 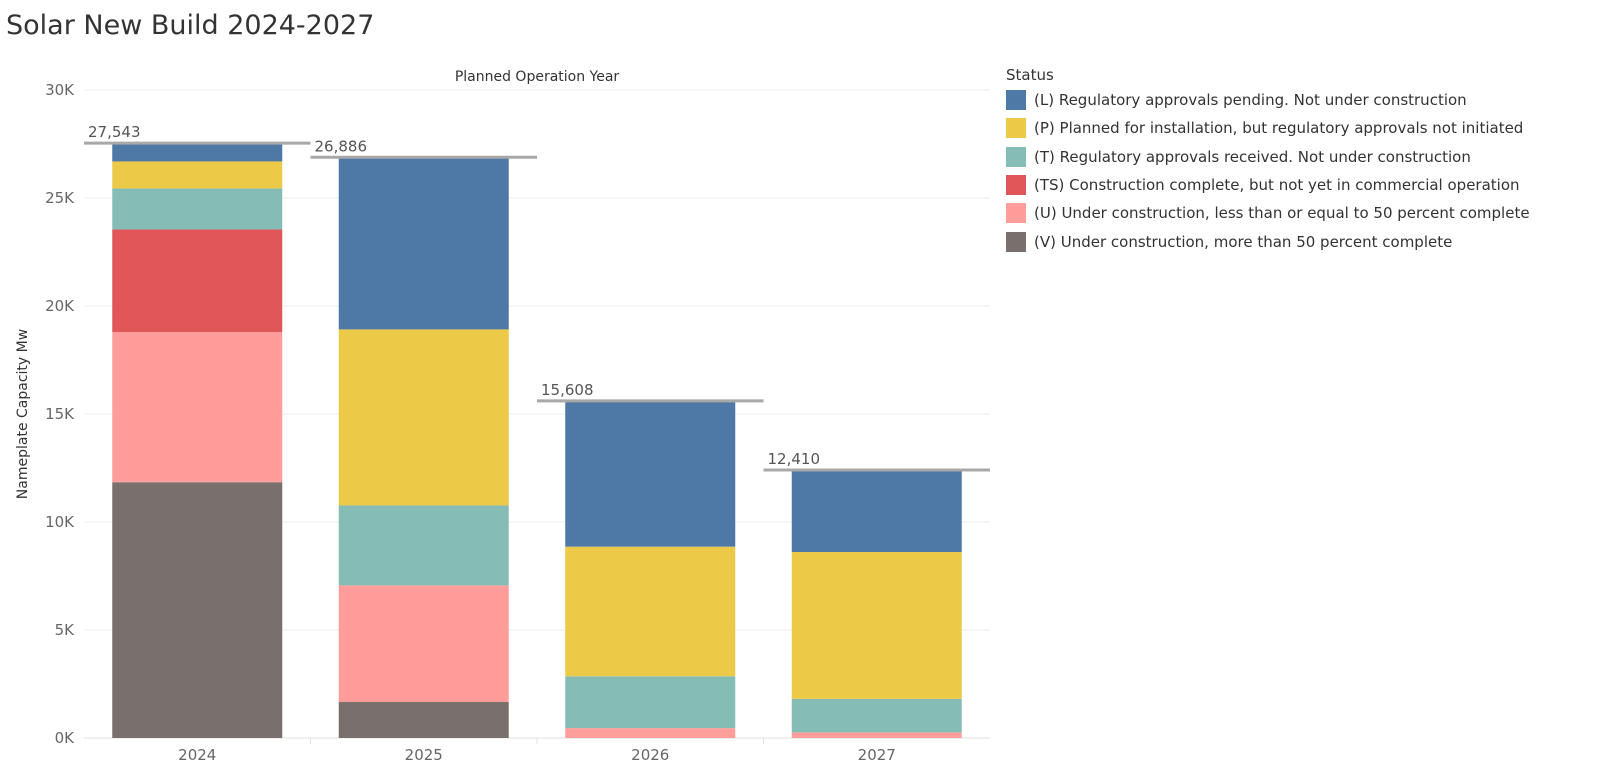 I want to click on chart-title: Solar New Build 2024-2027, so click(x=190, y=25).